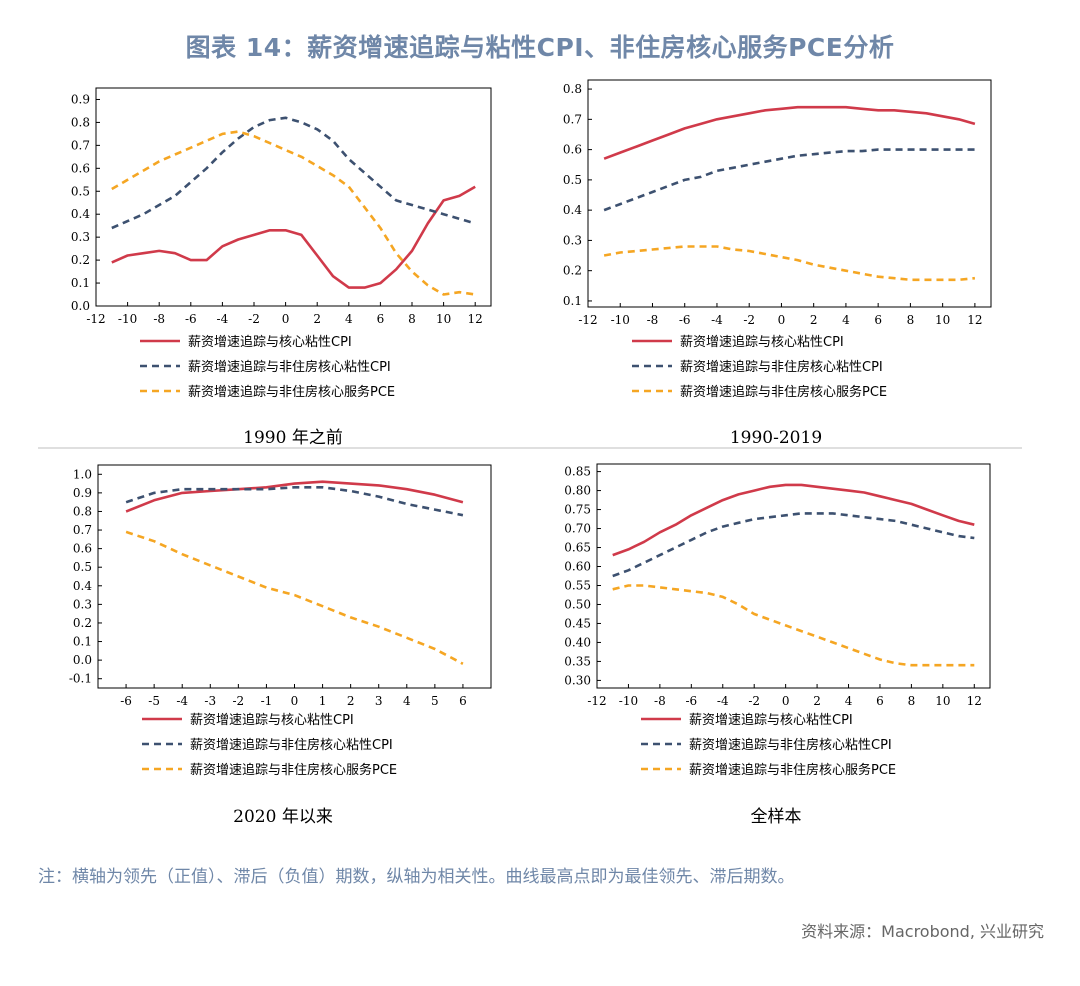 Image resolution: width=1080 pixels, height=986 pixels. Describe the element at coordinates (620, 320) in the screenshot. I see `x-tick-label: -10` at that location.